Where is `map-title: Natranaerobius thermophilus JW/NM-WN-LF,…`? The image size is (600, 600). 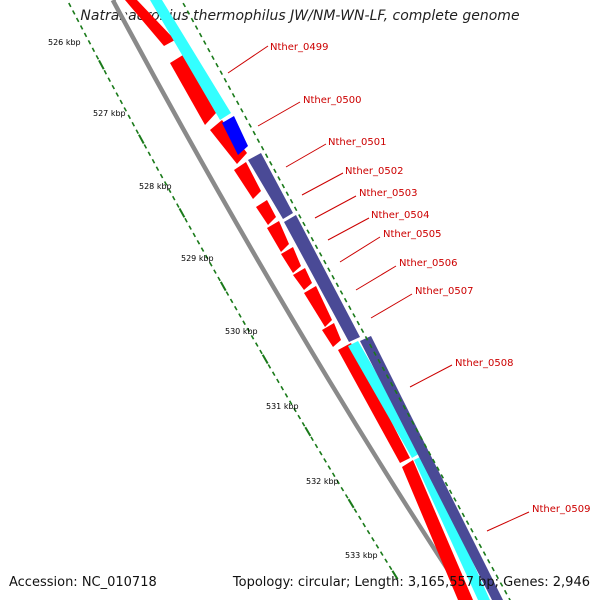 map-title: Natranaerobius thermophilus JW/NM-WN-LF,… is located at coordinates (300, 16).